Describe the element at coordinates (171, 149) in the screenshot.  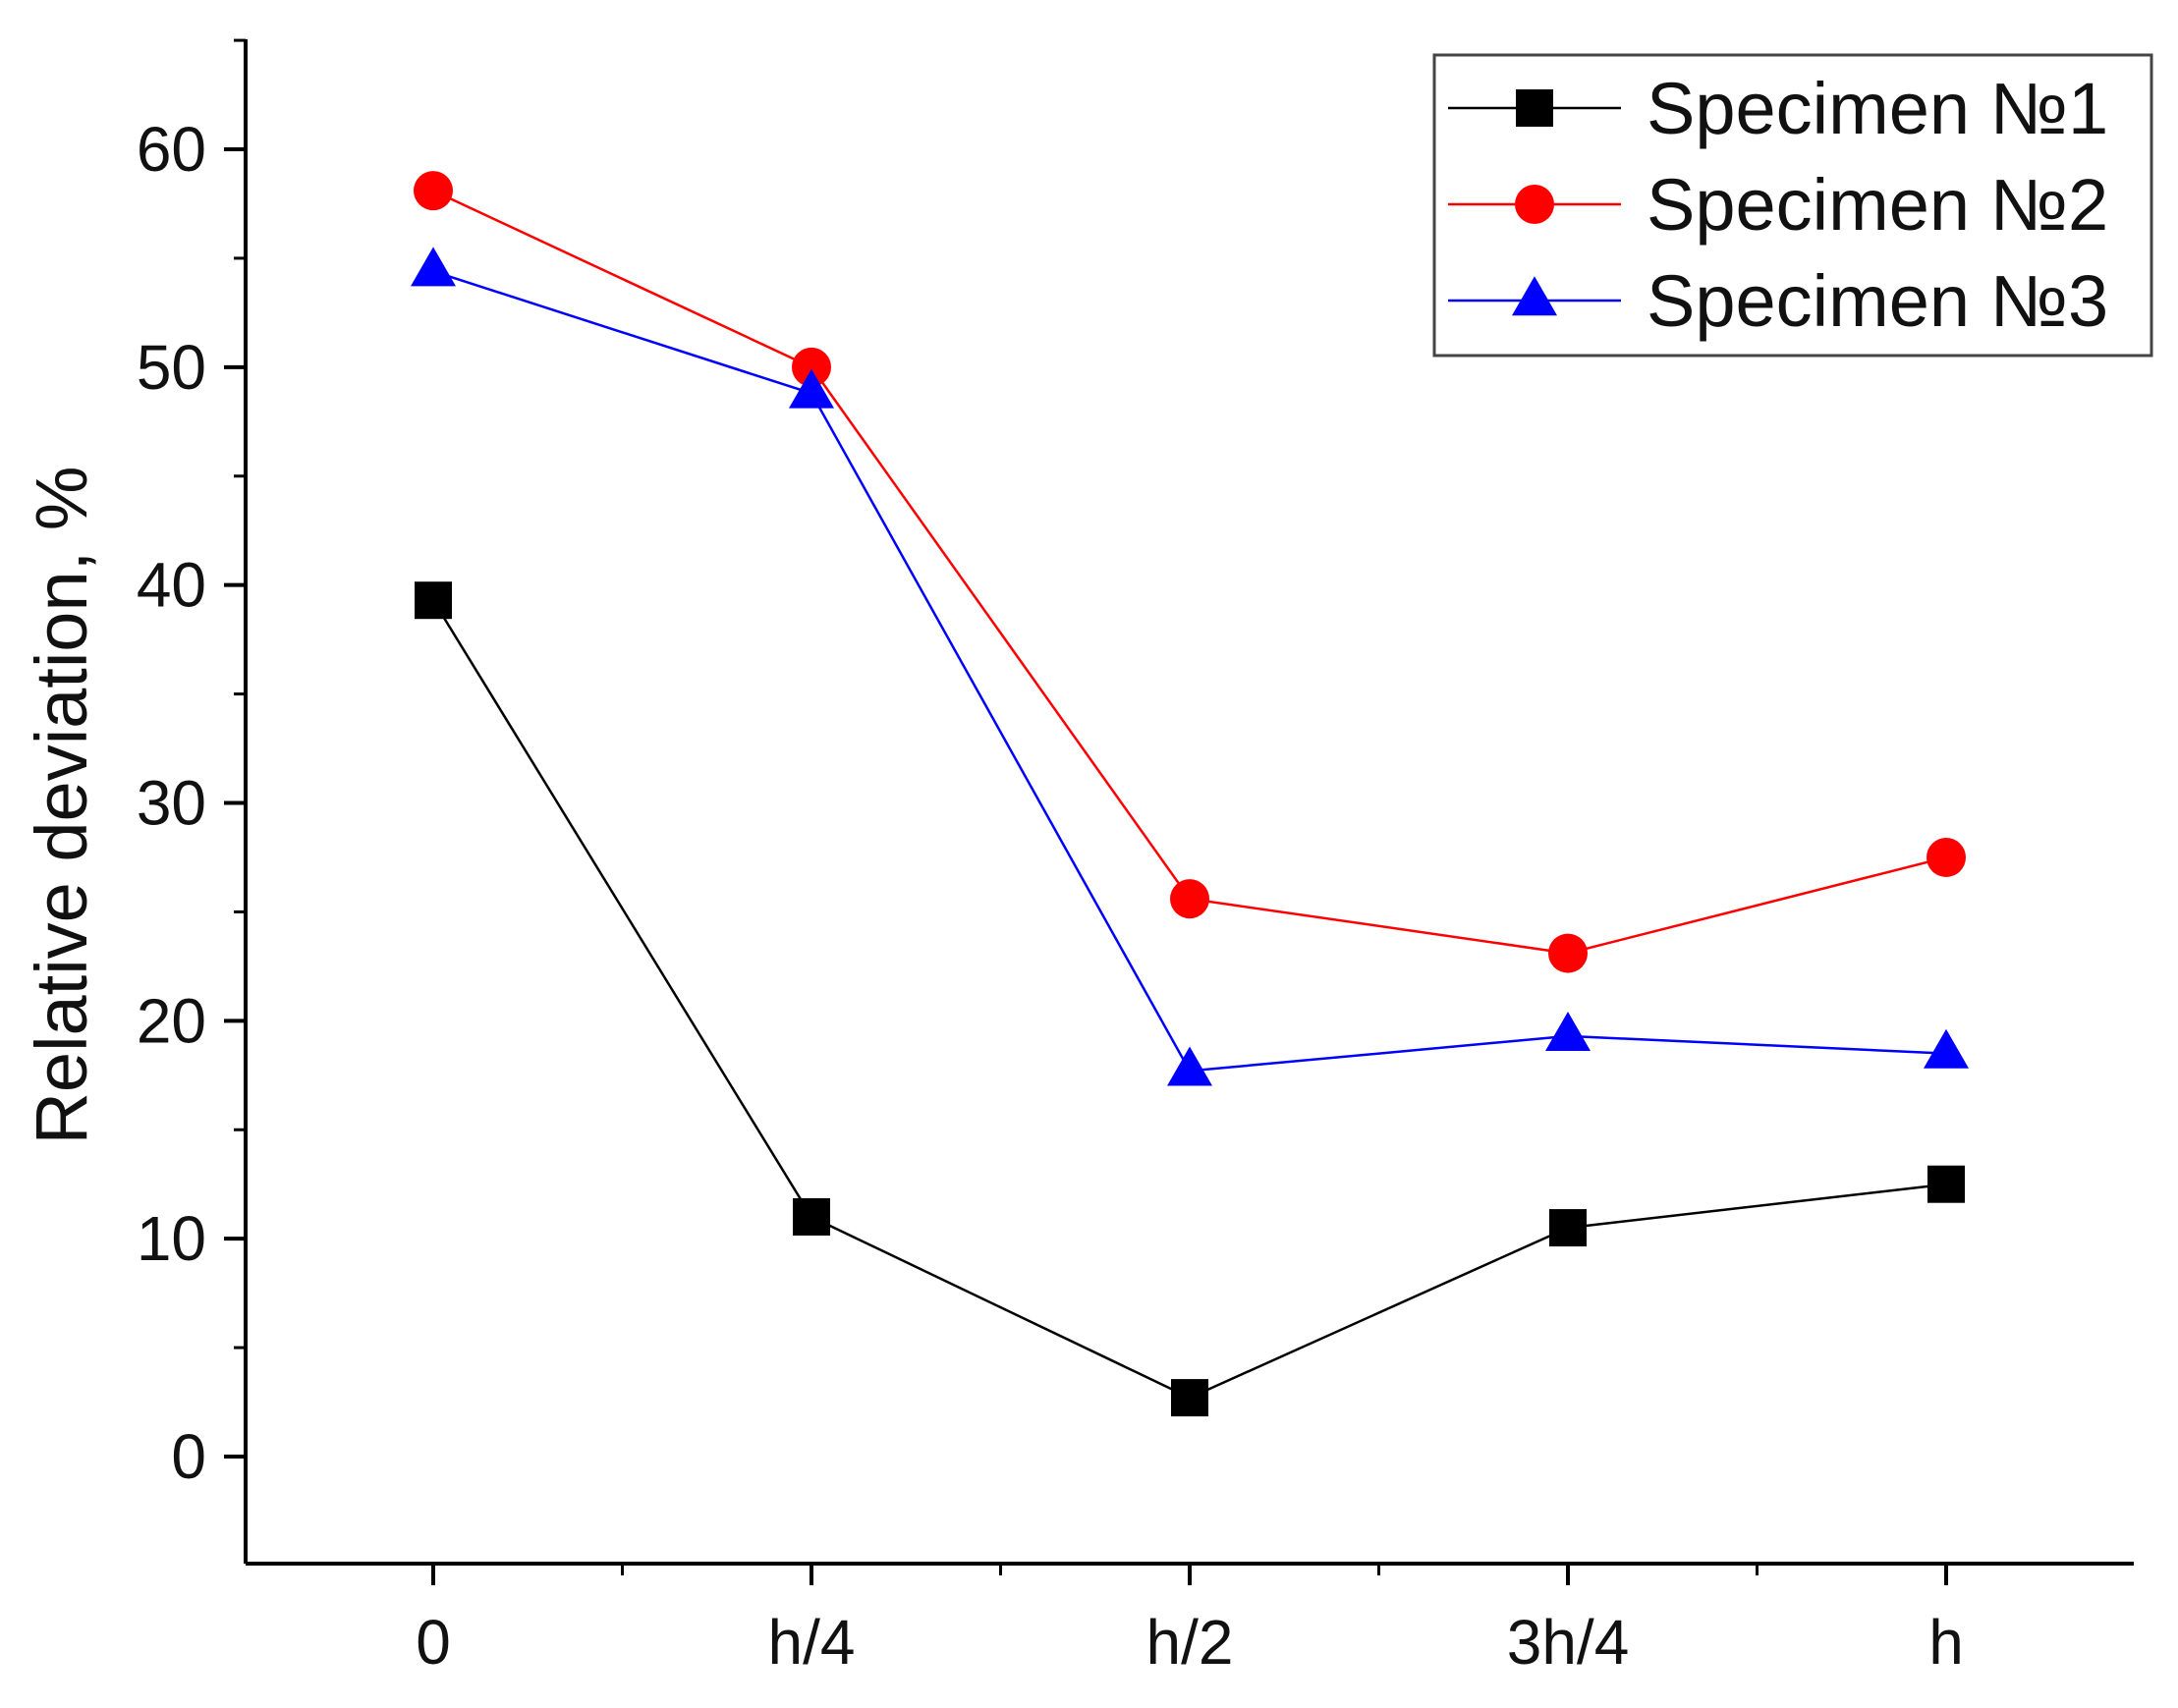
I see `y-tick-label: 60` at that location.